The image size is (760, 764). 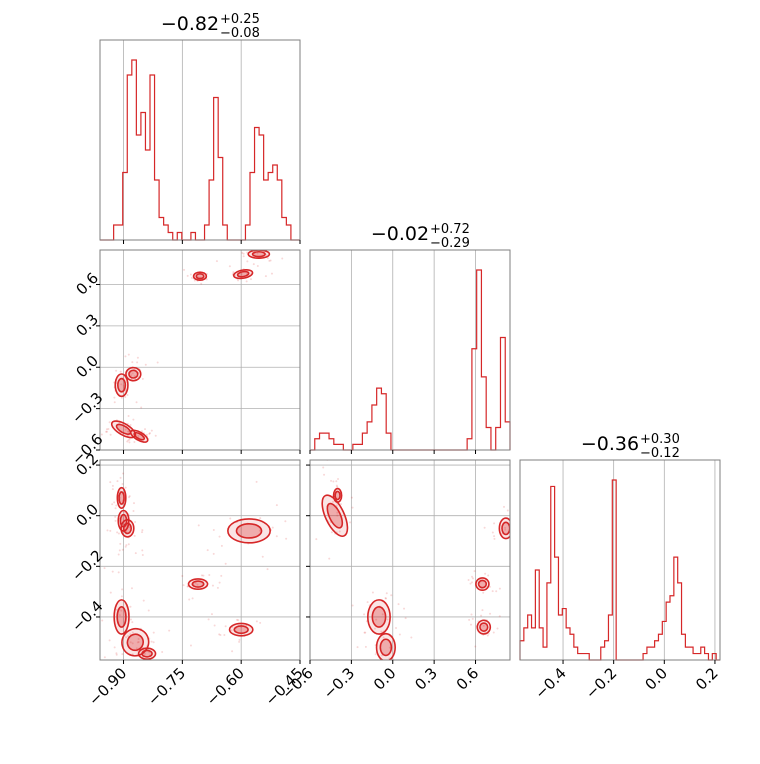 I want to click on panel-0-2-xtick-label: −0.60, so click(x=225, y=686).